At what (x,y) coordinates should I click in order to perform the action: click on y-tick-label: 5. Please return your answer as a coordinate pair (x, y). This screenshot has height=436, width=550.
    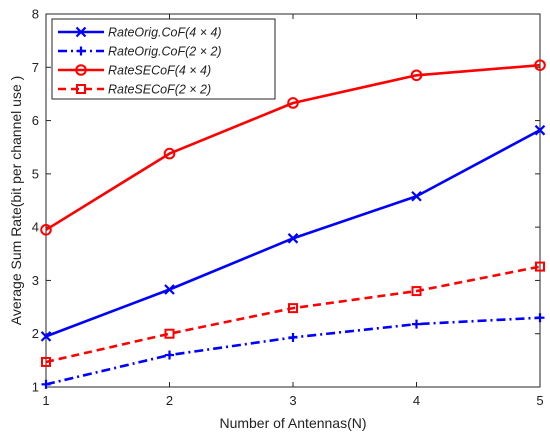
    Looking at the image, I should click on (35, 173).